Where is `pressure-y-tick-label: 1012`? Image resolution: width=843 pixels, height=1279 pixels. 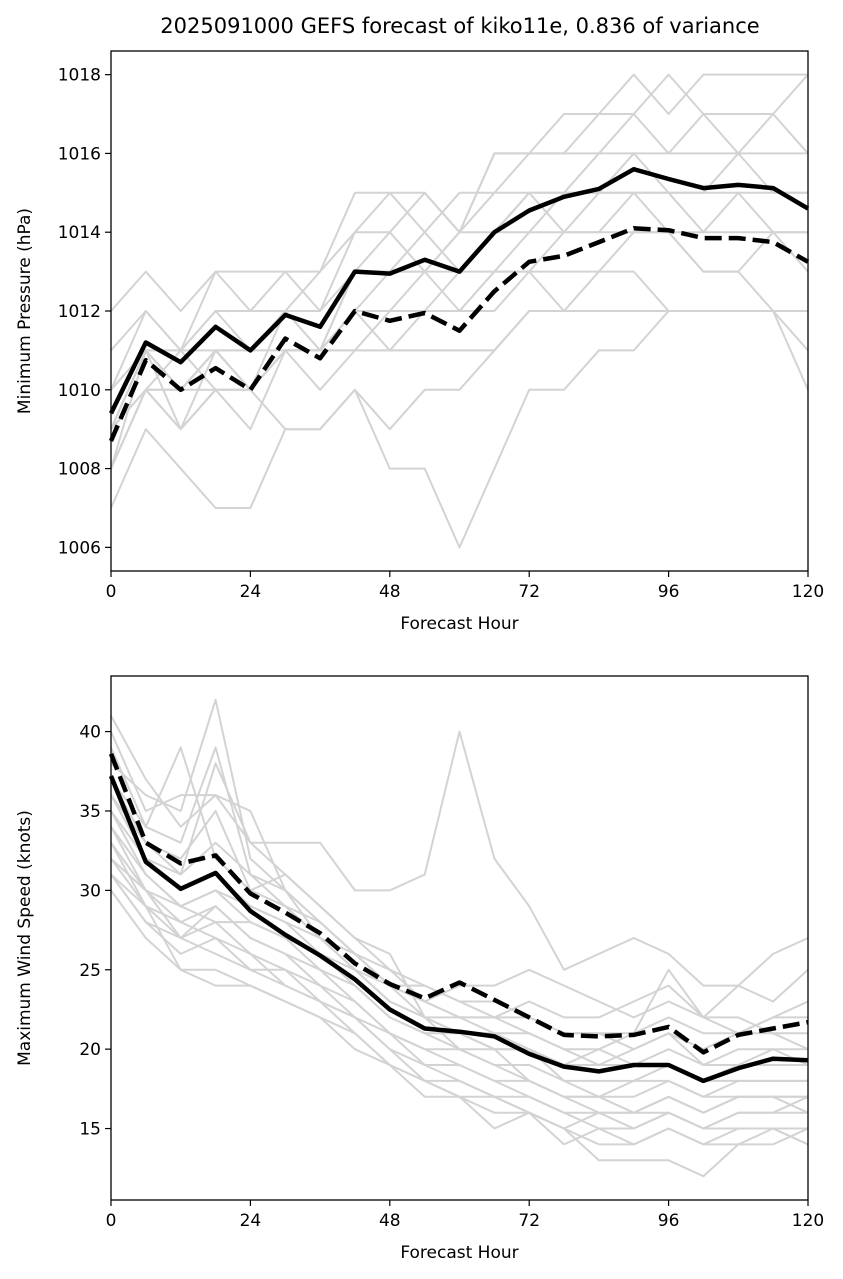
pressure-y-tick-label: 1012 is located at coordinates (79, 312).